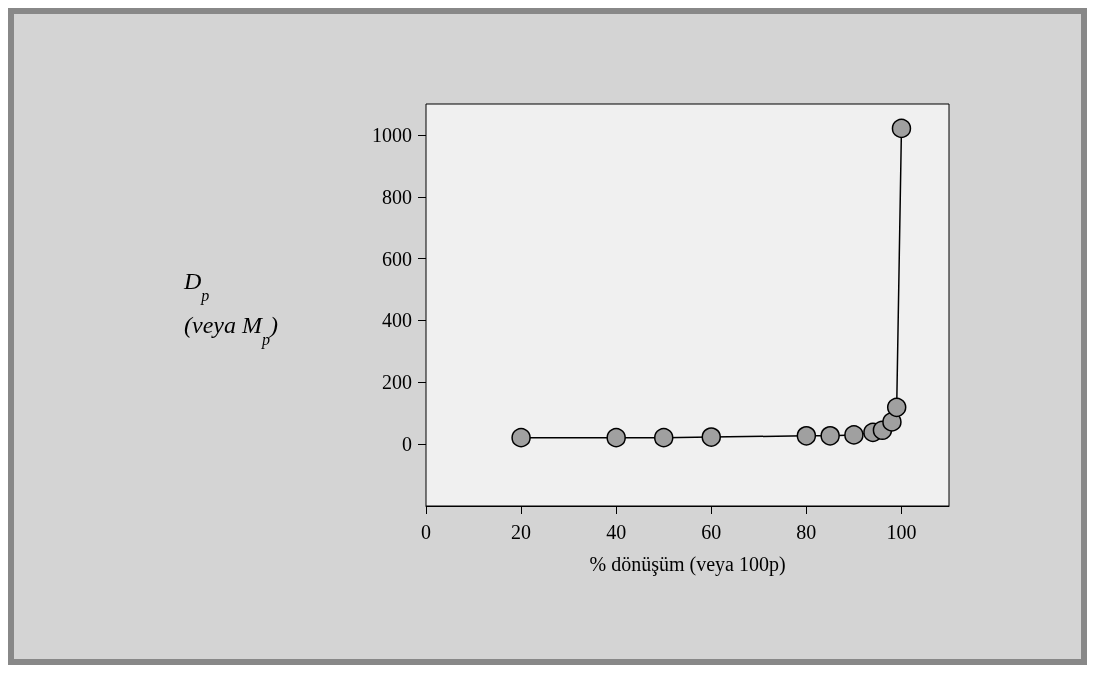 This screenshot has width=1095, height=673. Describe the element at coordinates (426, 532) in the screenshot. I see `x-tick-label: 0` at that location.